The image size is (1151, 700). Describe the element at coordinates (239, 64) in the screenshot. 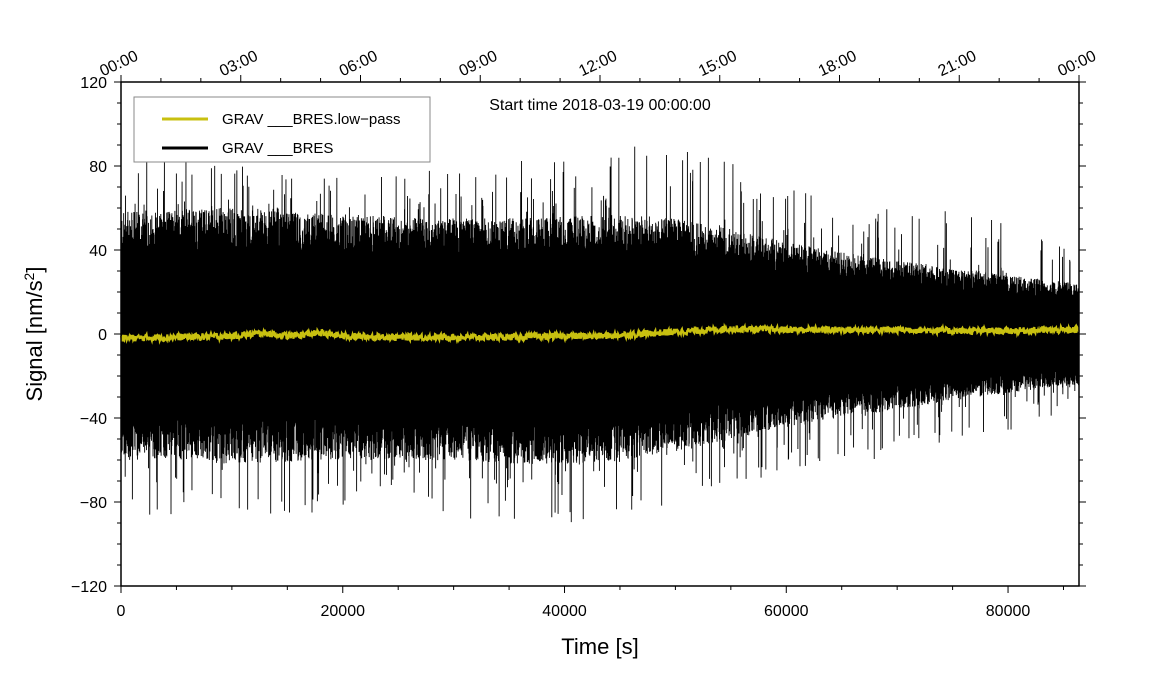

I see `top-tick-label: 03:00` at that location.